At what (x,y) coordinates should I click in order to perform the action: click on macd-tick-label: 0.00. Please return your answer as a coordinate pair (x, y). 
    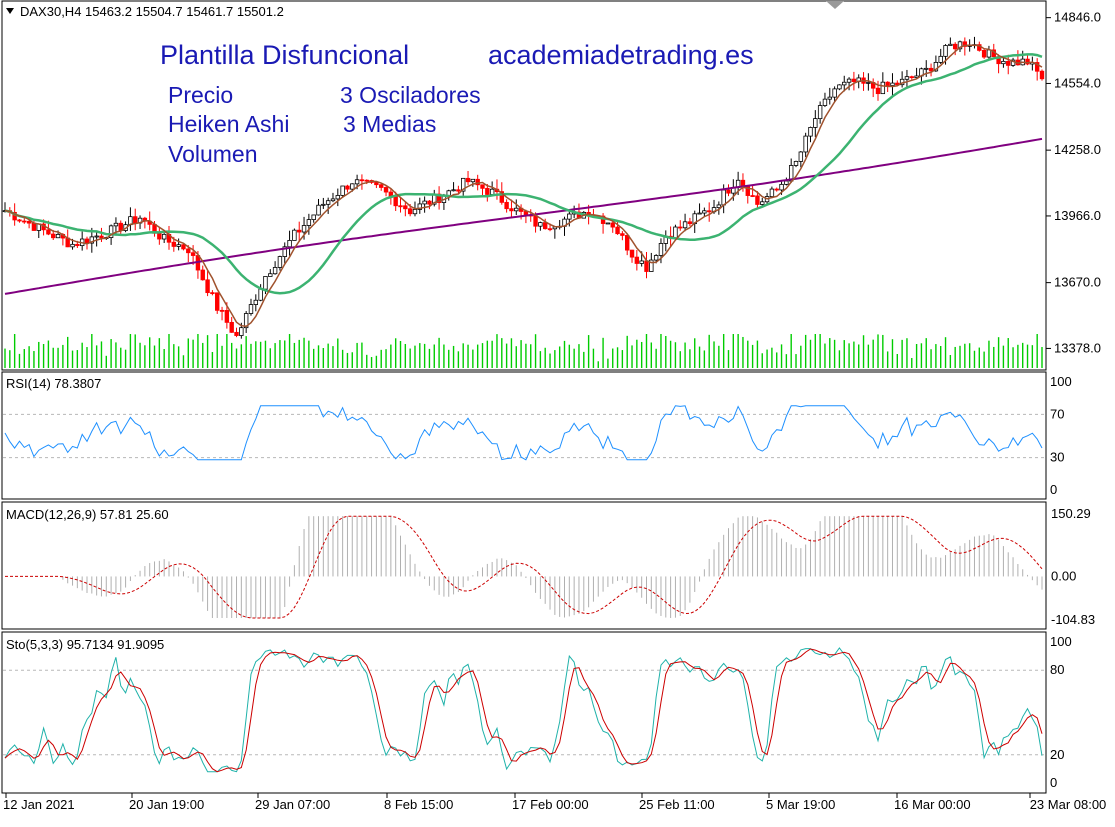
    Looking at the image, I should click on (1063, 575).